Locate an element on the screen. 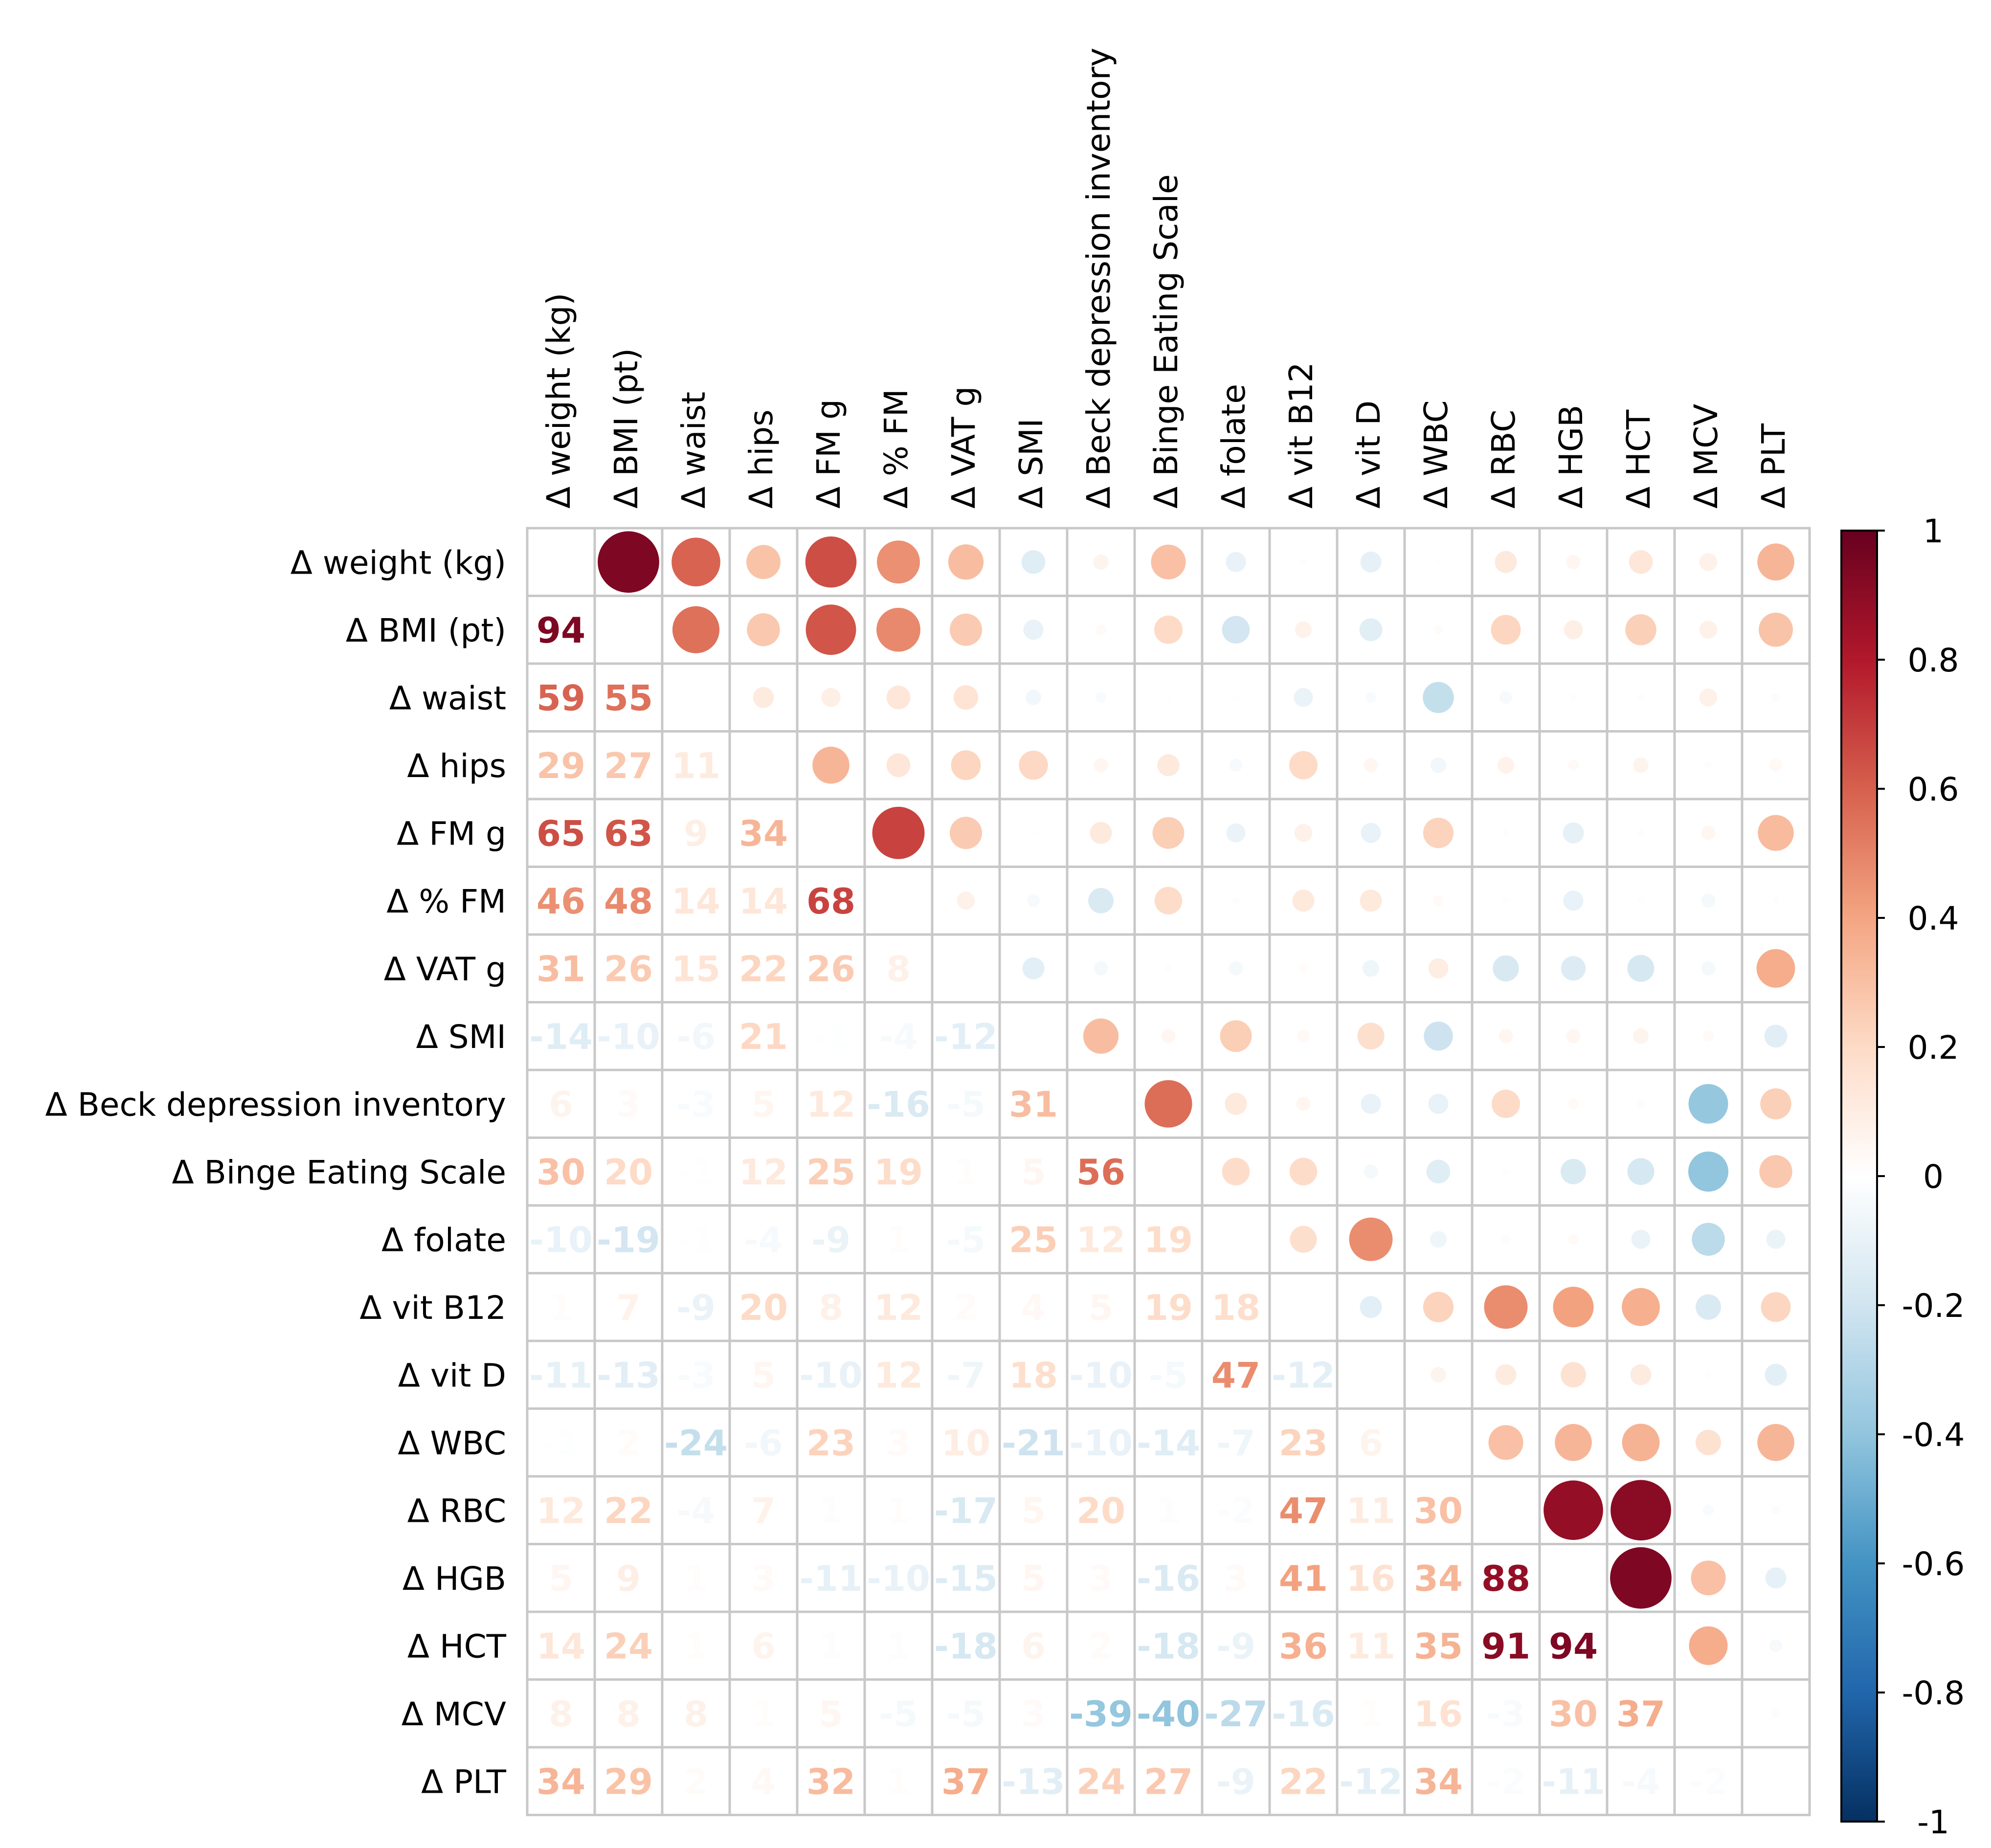 This screenshot has width=1991, height=1848. coefficient-label: 47 is located at coordinates (1303, 1510).